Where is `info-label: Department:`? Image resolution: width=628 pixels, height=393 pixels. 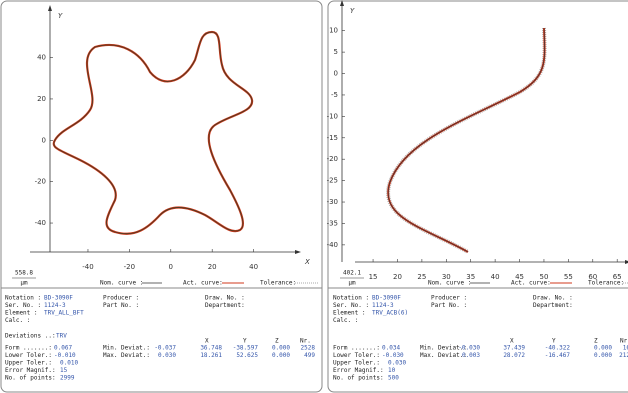
info-label: Department: is located at coordinates (553, 305).